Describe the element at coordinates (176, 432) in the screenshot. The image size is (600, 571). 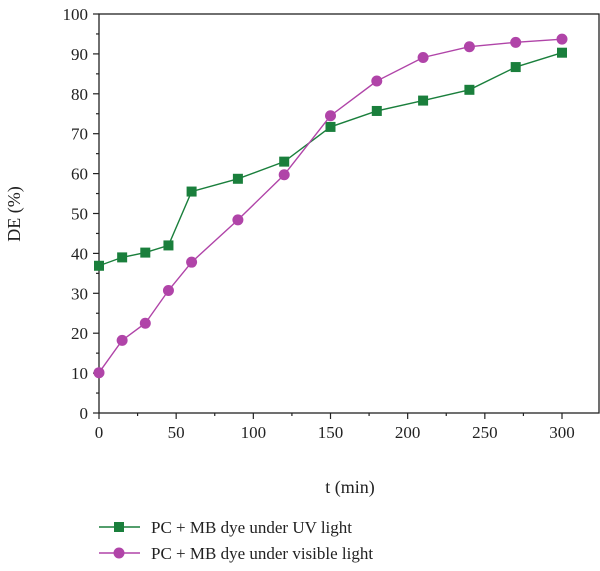
I see `x-tick-label: 50` at that location.